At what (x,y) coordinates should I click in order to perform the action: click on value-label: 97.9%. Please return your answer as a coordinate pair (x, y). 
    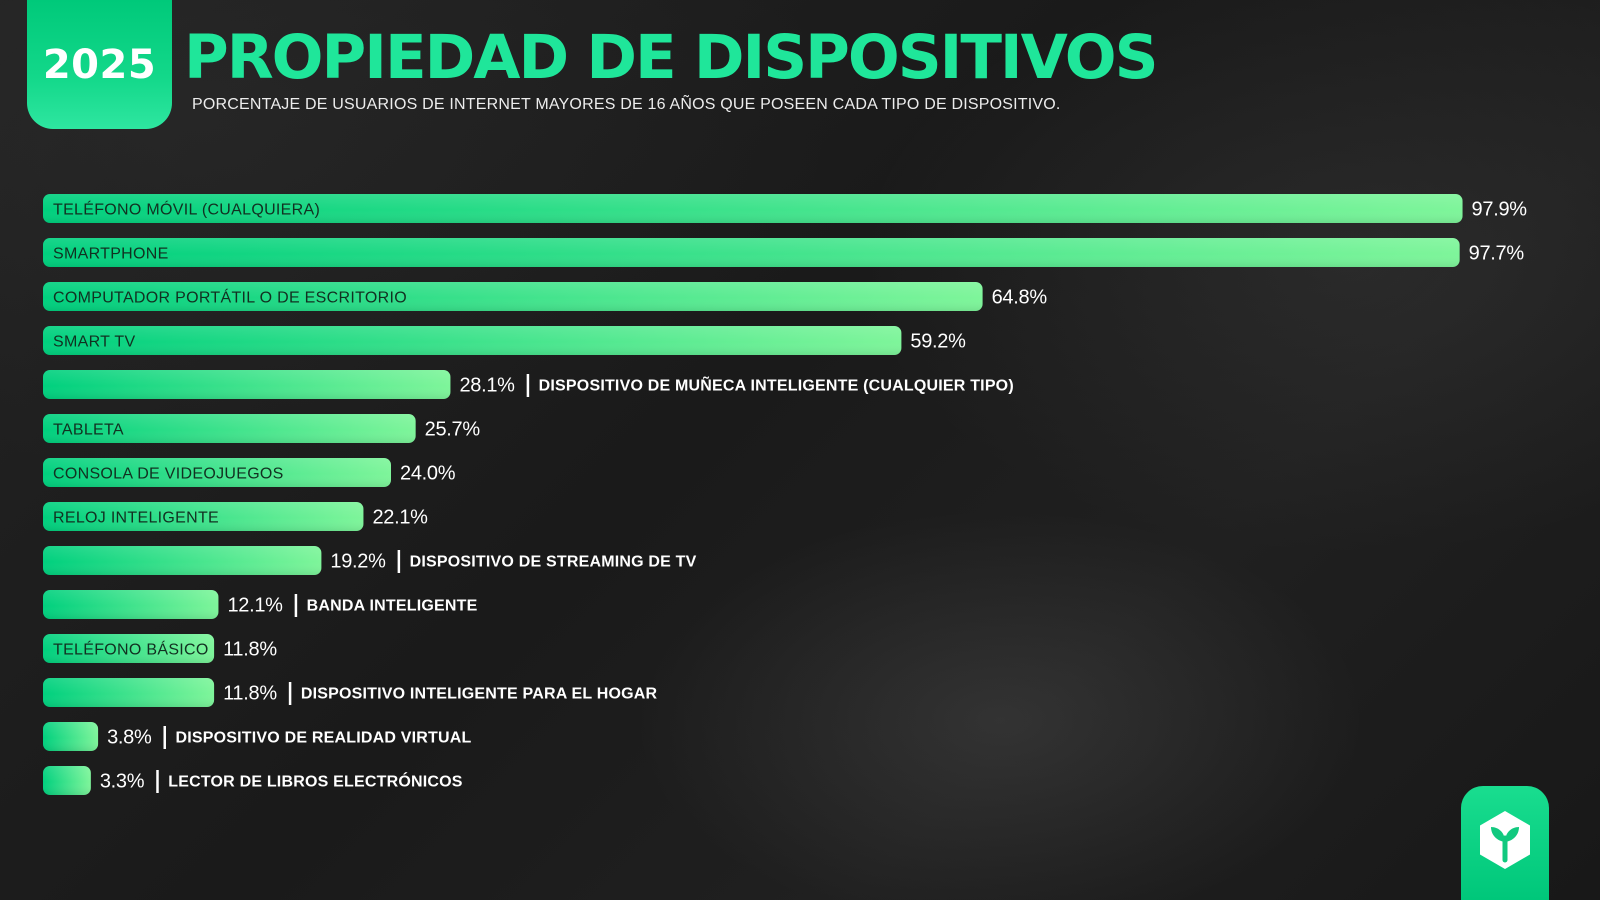
    Looking at the image, I should click on (1500, 210).